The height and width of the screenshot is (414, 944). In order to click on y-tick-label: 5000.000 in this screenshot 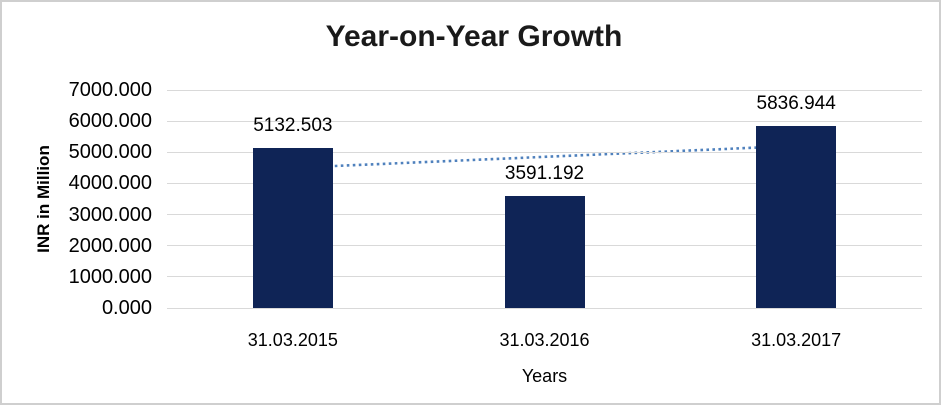, I will do `click(110, 152)`.